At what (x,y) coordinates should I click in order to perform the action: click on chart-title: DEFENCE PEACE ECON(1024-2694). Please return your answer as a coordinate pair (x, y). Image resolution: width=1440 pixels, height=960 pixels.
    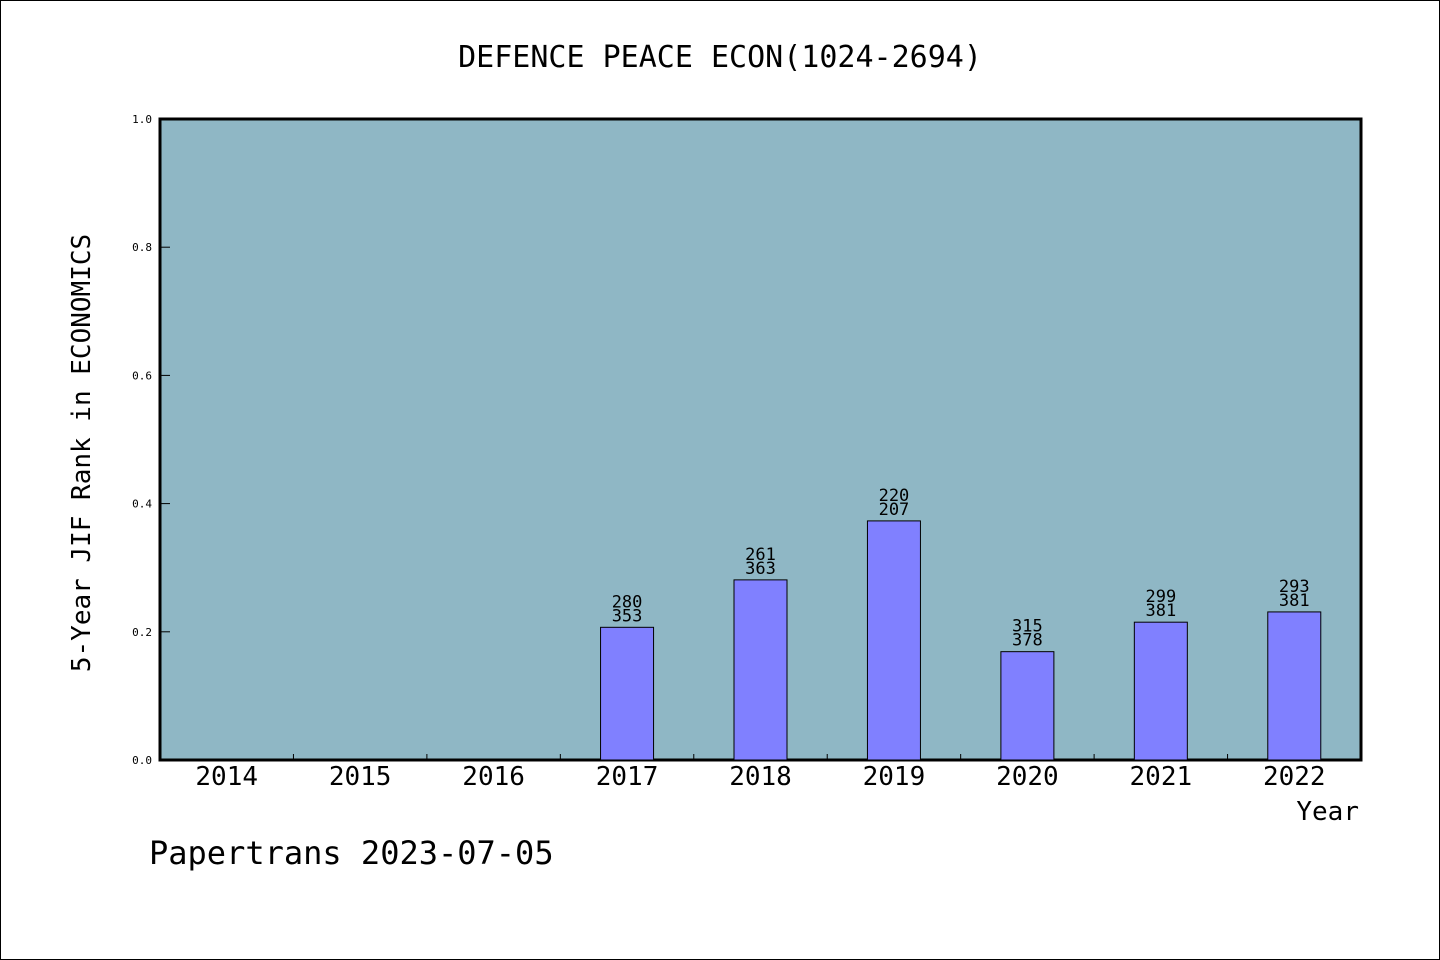
    Looking at the image, I should click on (720, 57).